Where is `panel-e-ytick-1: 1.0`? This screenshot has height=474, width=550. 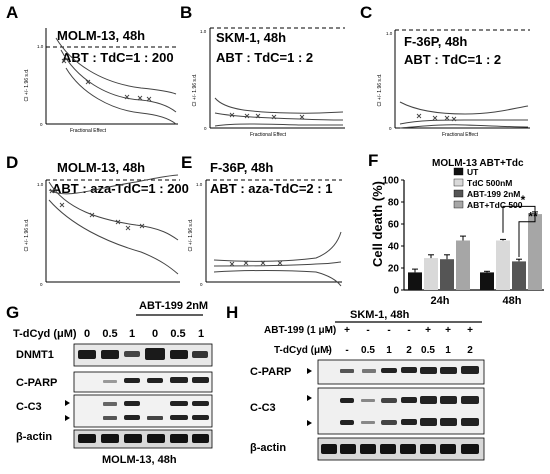 panel-e-ytick-1: 1.0 is located at coordinates (199, 184).